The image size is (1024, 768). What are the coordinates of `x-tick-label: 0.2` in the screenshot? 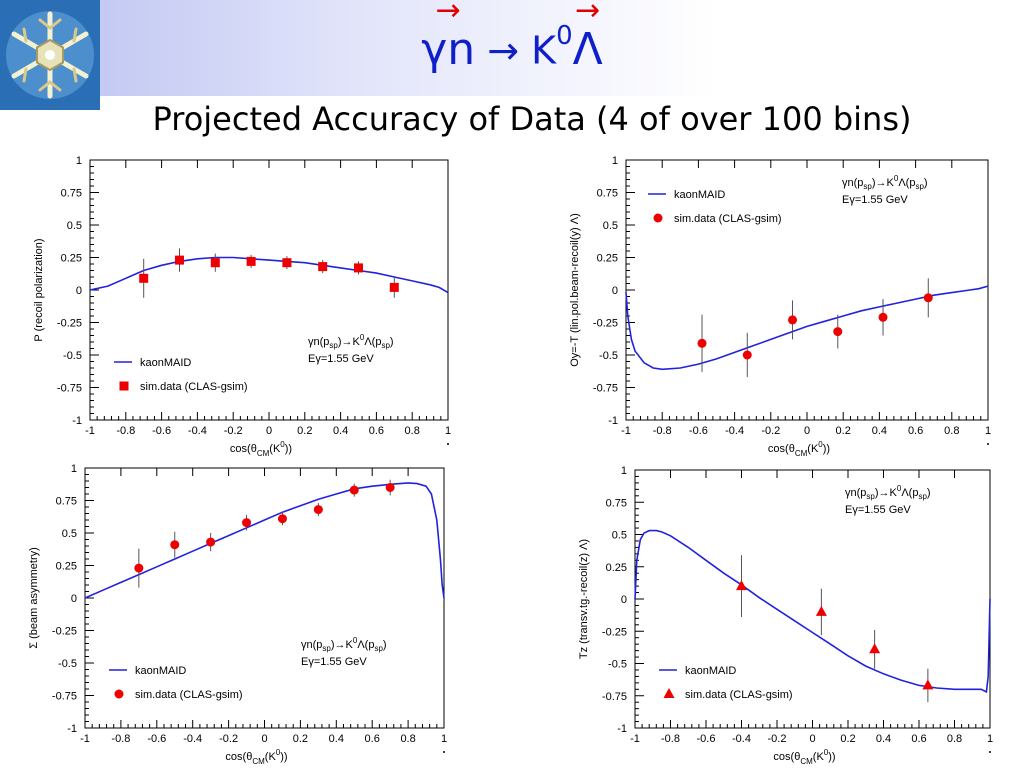 It's located at (304, 431).